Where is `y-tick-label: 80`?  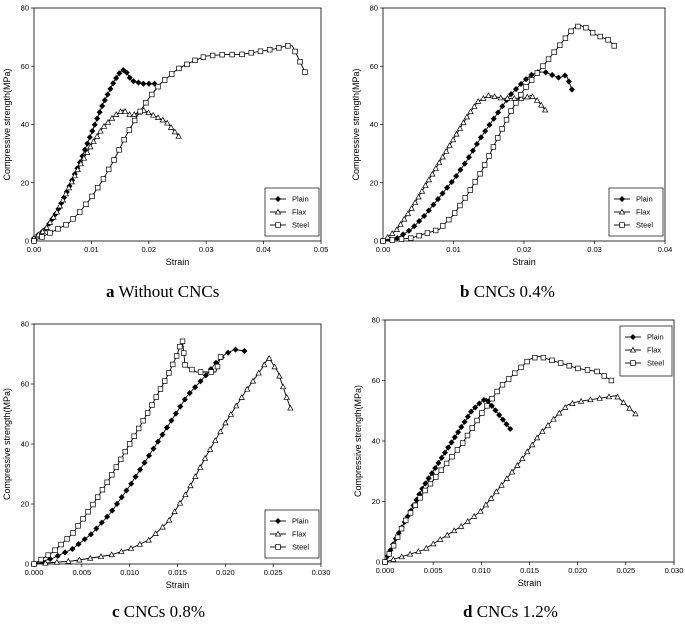
y-tick-label: 80 is located at coordinates (25, 324).